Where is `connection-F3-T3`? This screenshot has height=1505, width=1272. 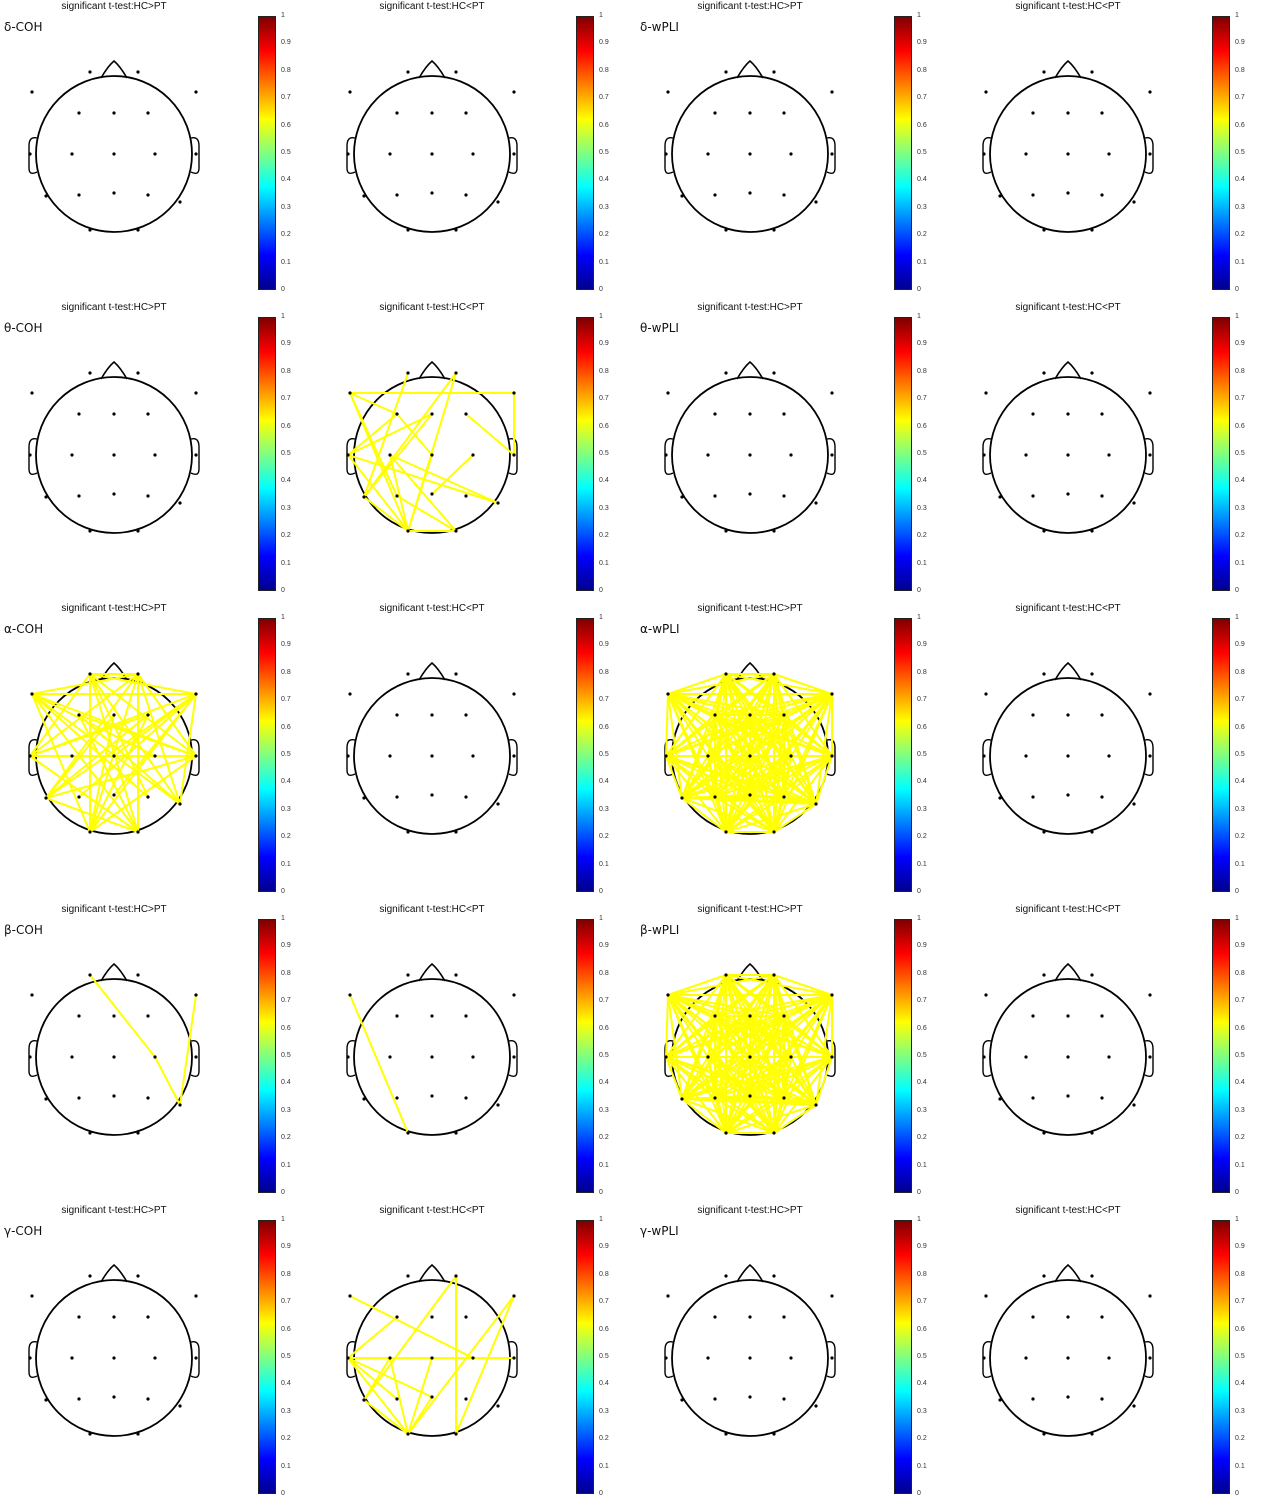 connection-F3-T3 is located at coordinates (372, 434).